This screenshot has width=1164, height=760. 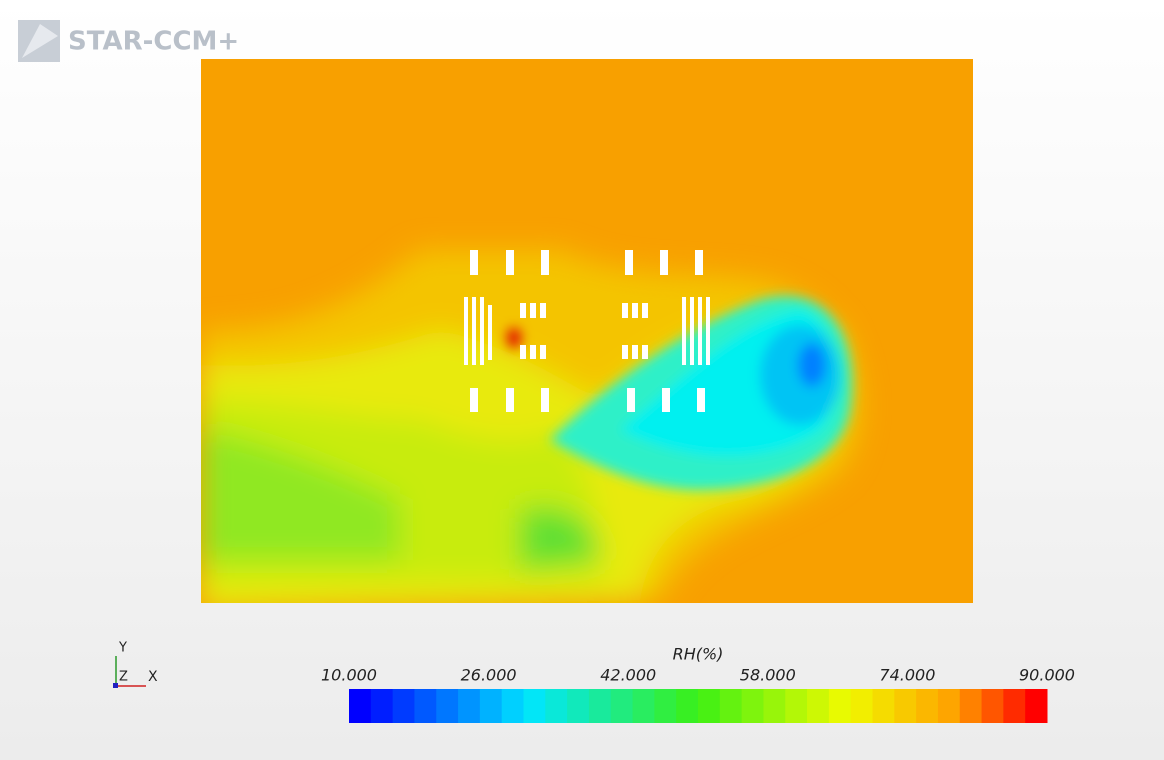 I want to click on colorbar-title: RH(%), so click(x=698, y=654).